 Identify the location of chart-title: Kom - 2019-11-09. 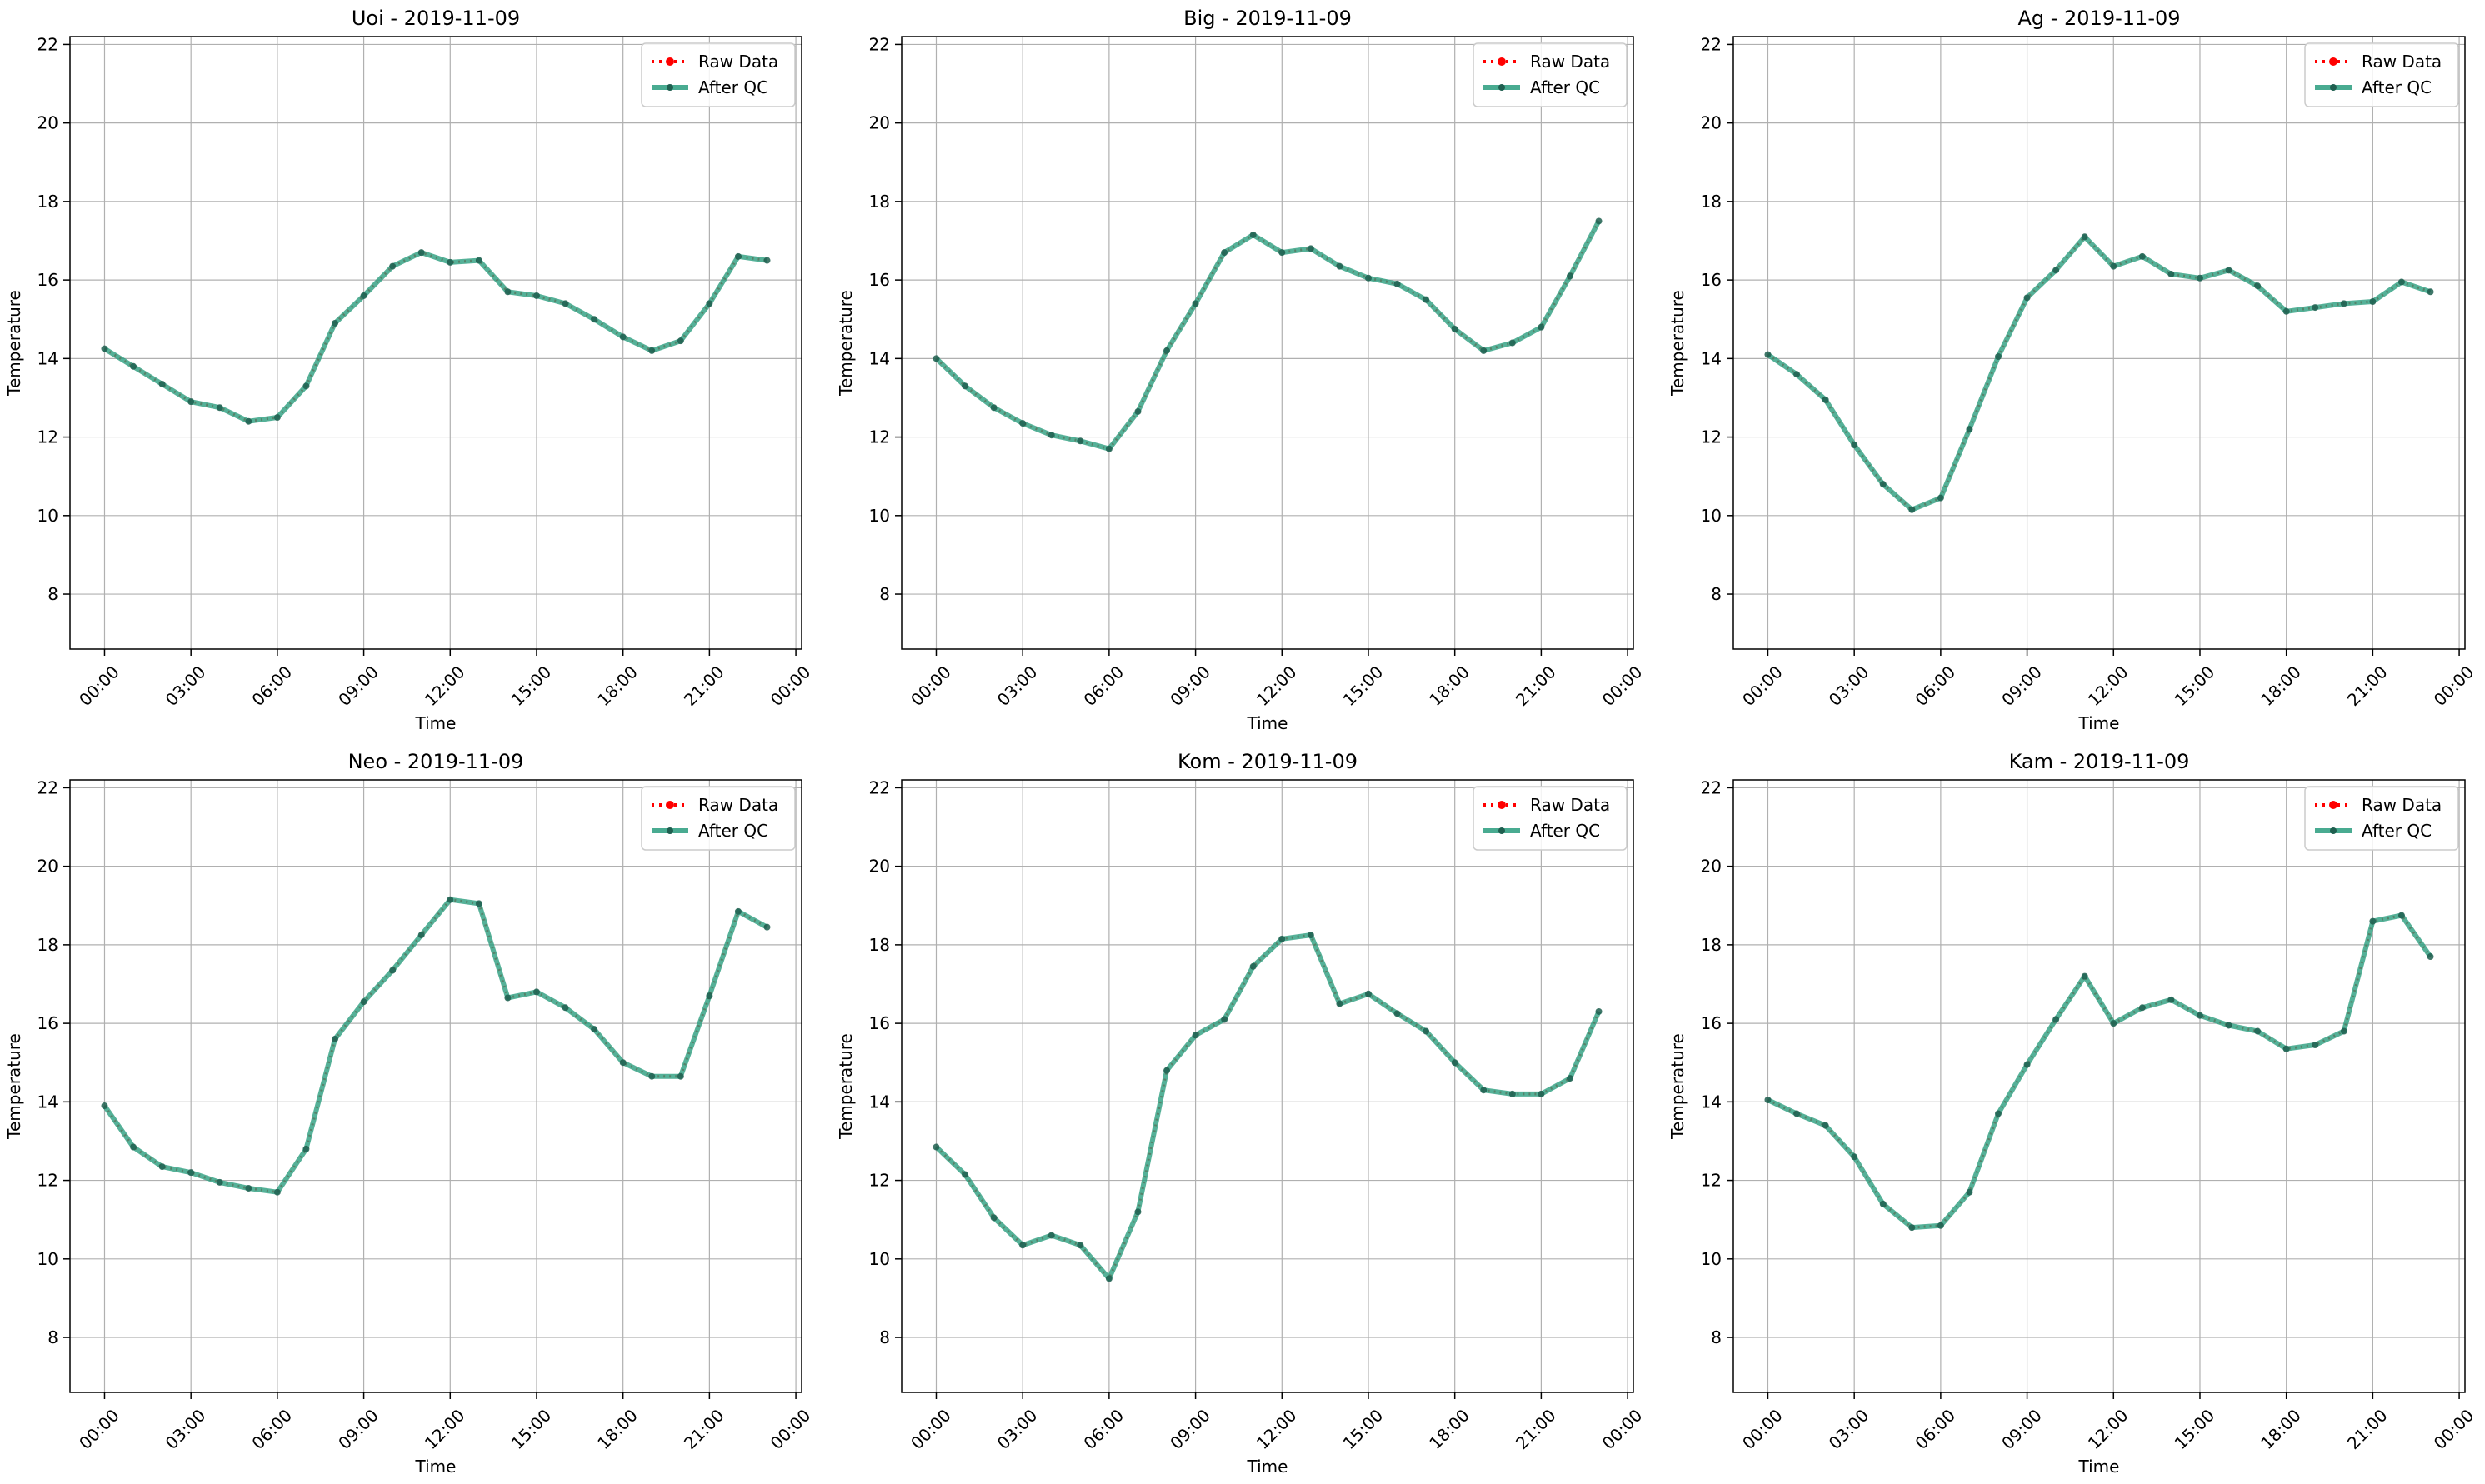
(1268, 761).